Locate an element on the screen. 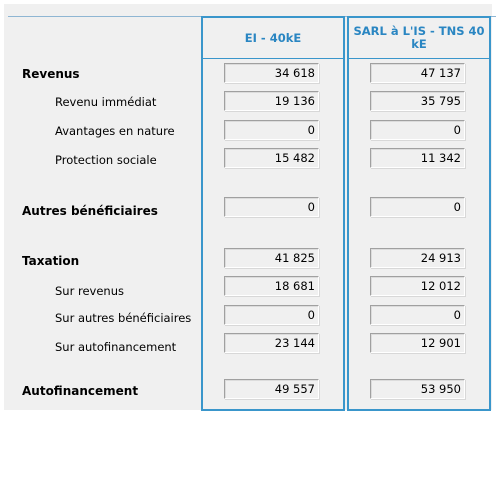 This screenshot has height=480, width=497. row-label-revenus: Revenus is located at coordinates (51, 74).